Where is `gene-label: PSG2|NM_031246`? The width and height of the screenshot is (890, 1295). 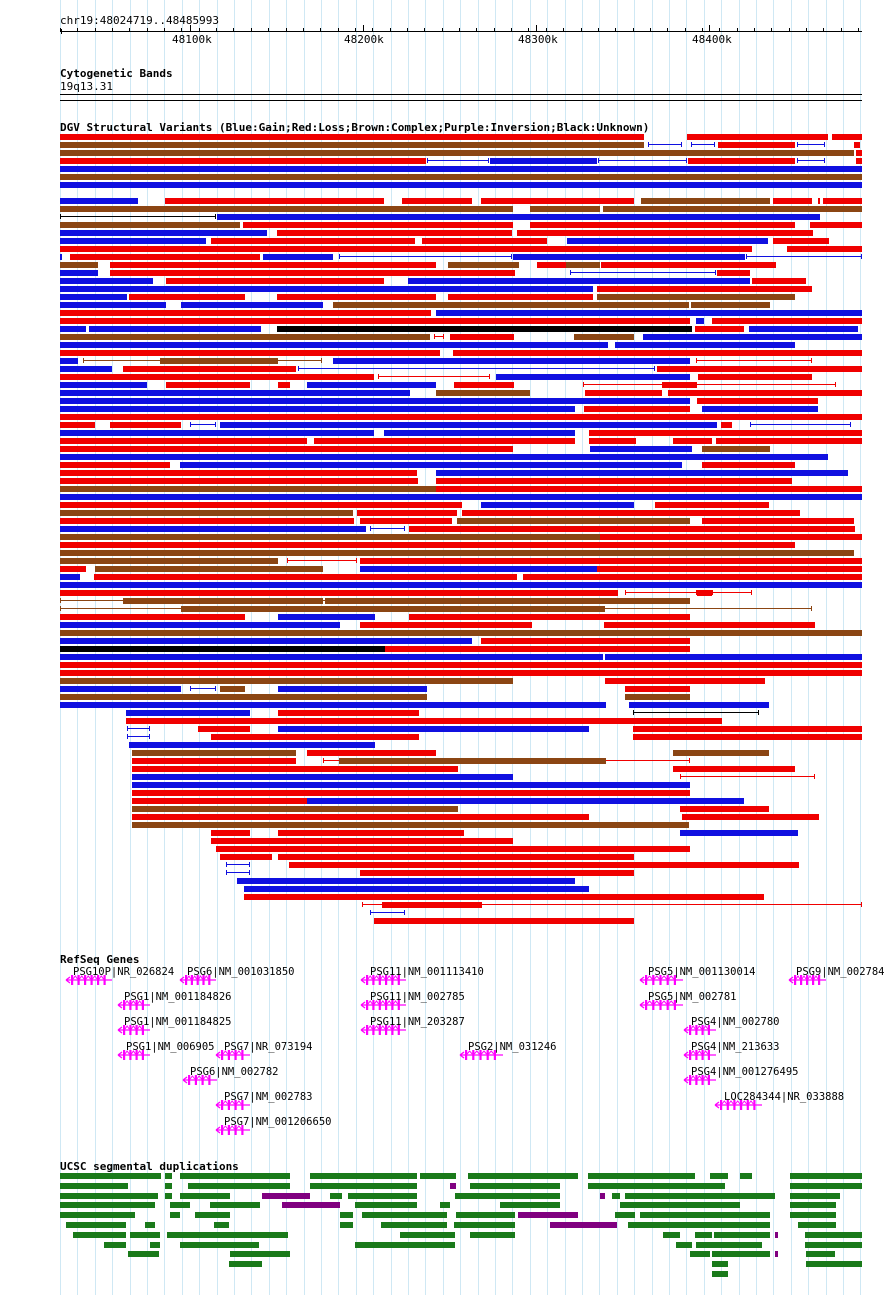 gene-label: PSG2|NM_031246 is located at coordinates (512, 1047).